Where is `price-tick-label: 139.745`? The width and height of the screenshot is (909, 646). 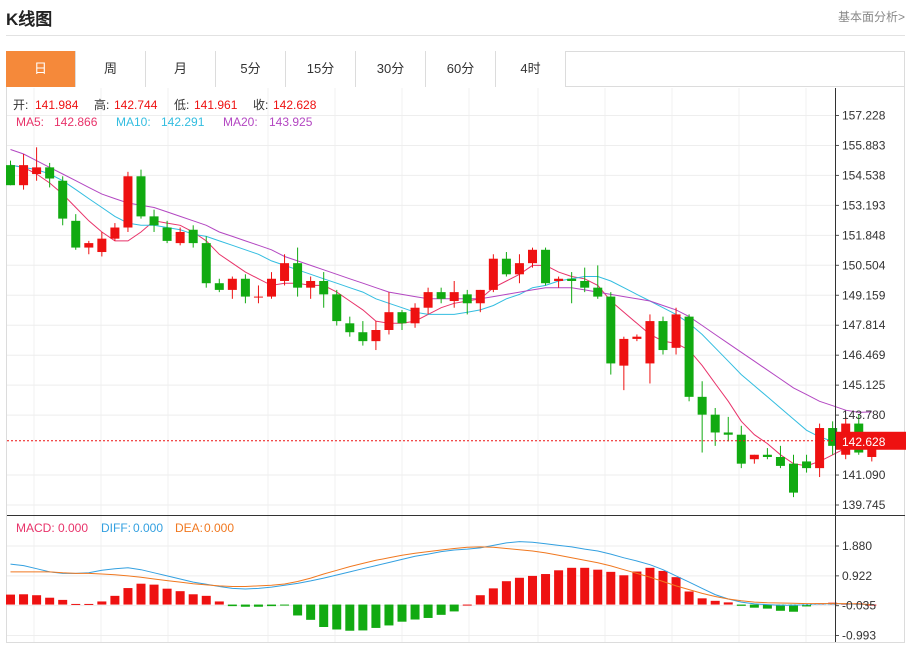 price-tick-label: 139.745 is located at coordinates (864, 505).